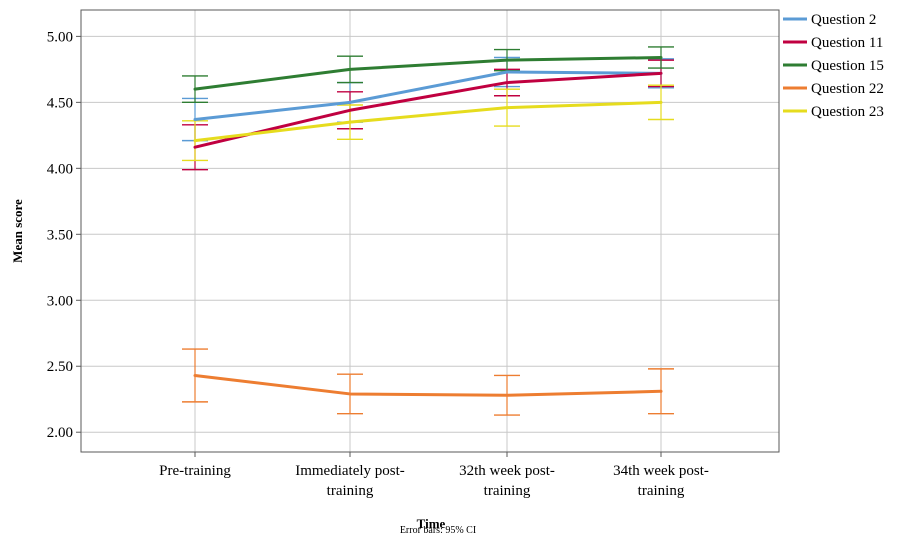  I want to click on legend-item: Question 22, so click(833, 89).